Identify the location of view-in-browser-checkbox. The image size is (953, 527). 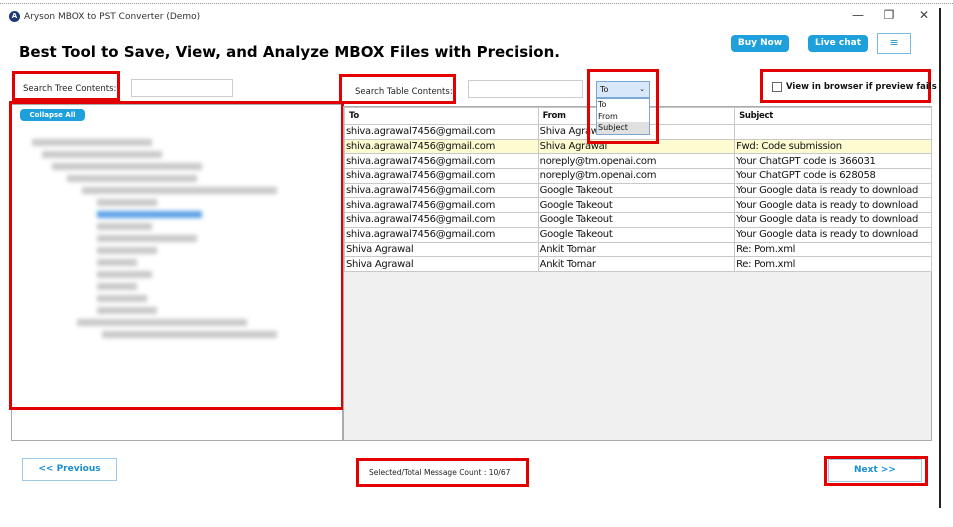
(777, 87).